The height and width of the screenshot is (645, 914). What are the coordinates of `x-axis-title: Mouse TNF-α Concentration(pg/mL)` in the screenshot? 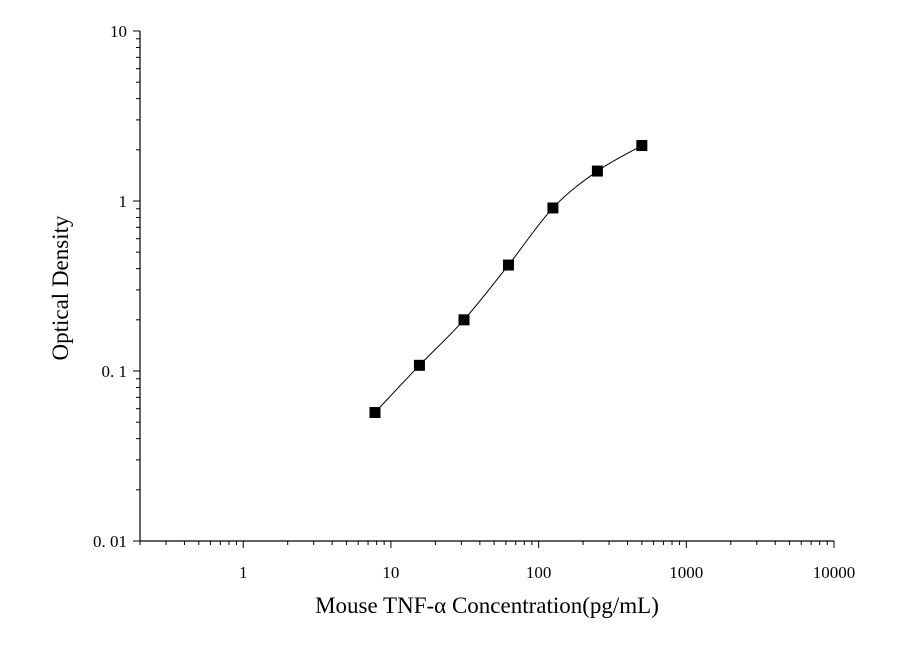 It's located at (487, 605).